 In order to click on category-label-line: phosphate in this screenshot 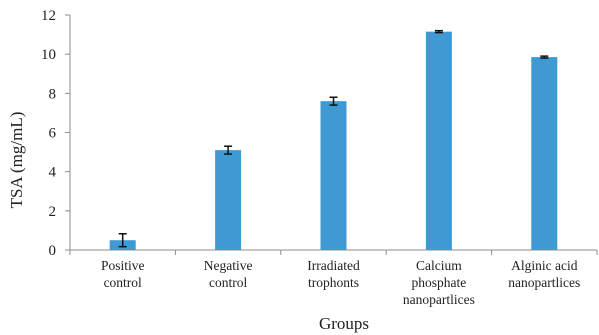, I will do `click(439, 282)`.